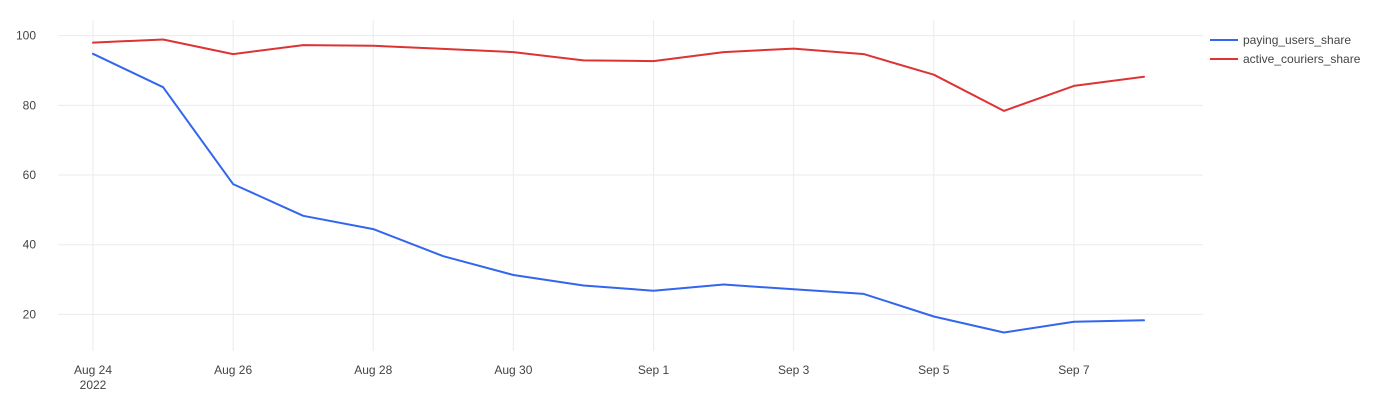 Image resolution: width=1393 pixels, height=400 pixels. What do you see at coordinates (30, 105) in the screenshot?
I see `y-tick-label: 80` at bounding box center [30, 105].